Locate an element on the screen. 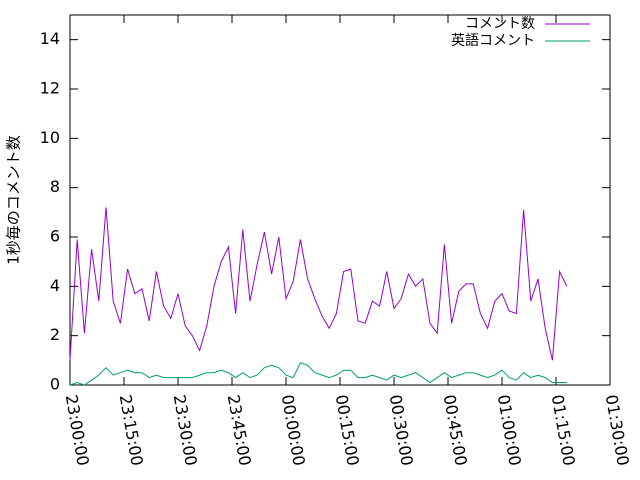 The image size is (640, 480). x-tick-label: 23:00:00 is located at coordinates (77, 430).